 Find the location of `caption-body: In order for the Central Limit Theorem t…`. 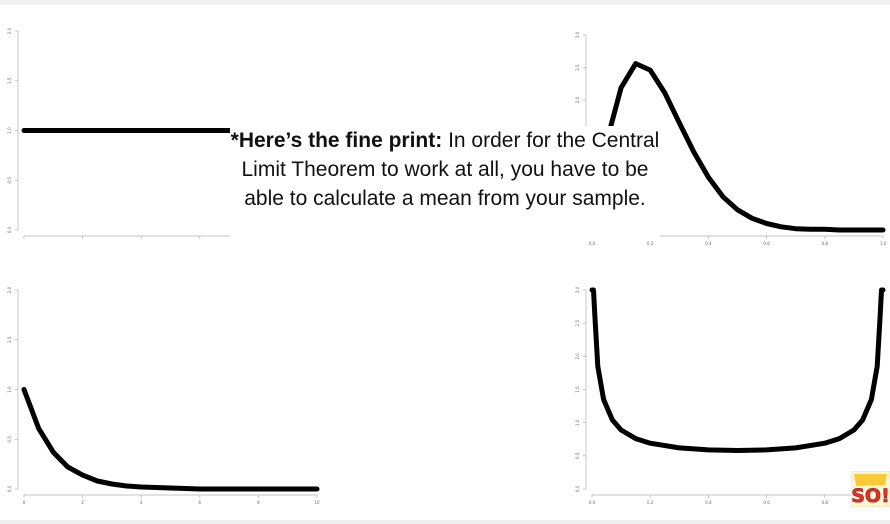

caption-body: In order for the Central Limit Theorem t… is located at coordinates (450, 169).